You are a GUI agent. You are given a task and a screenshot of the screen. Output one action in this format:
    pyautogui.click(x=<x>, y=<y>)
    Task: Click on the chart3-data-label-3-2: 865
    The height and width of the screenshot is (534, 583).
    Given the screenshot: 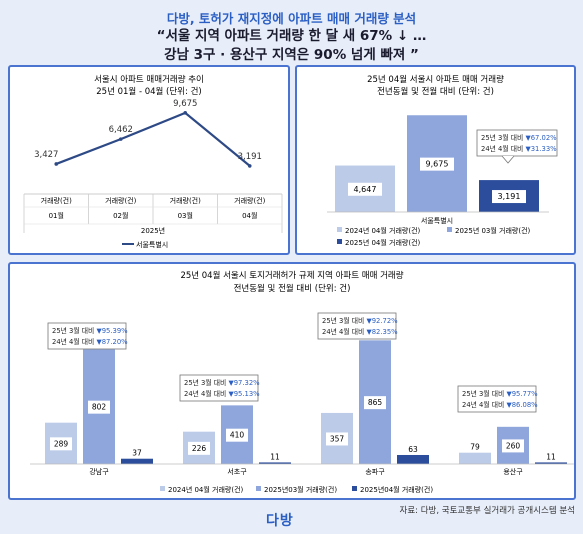 What is the action you would take?
    pyautogui.click(x=375, y=402)
    